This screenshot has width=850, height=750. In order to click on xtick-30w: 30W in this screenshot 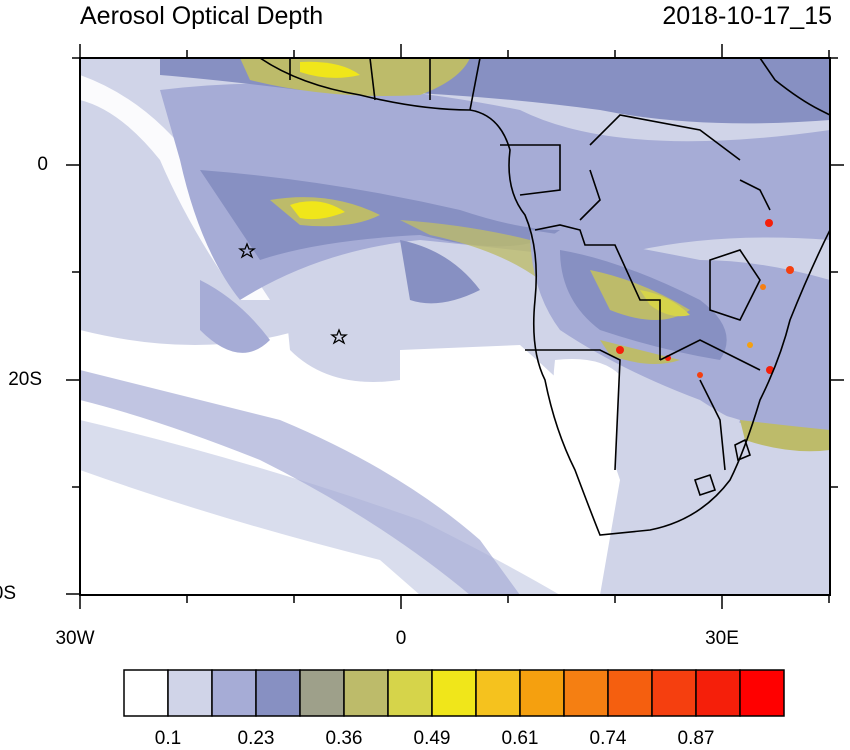, I will do `click(75, 638)`.